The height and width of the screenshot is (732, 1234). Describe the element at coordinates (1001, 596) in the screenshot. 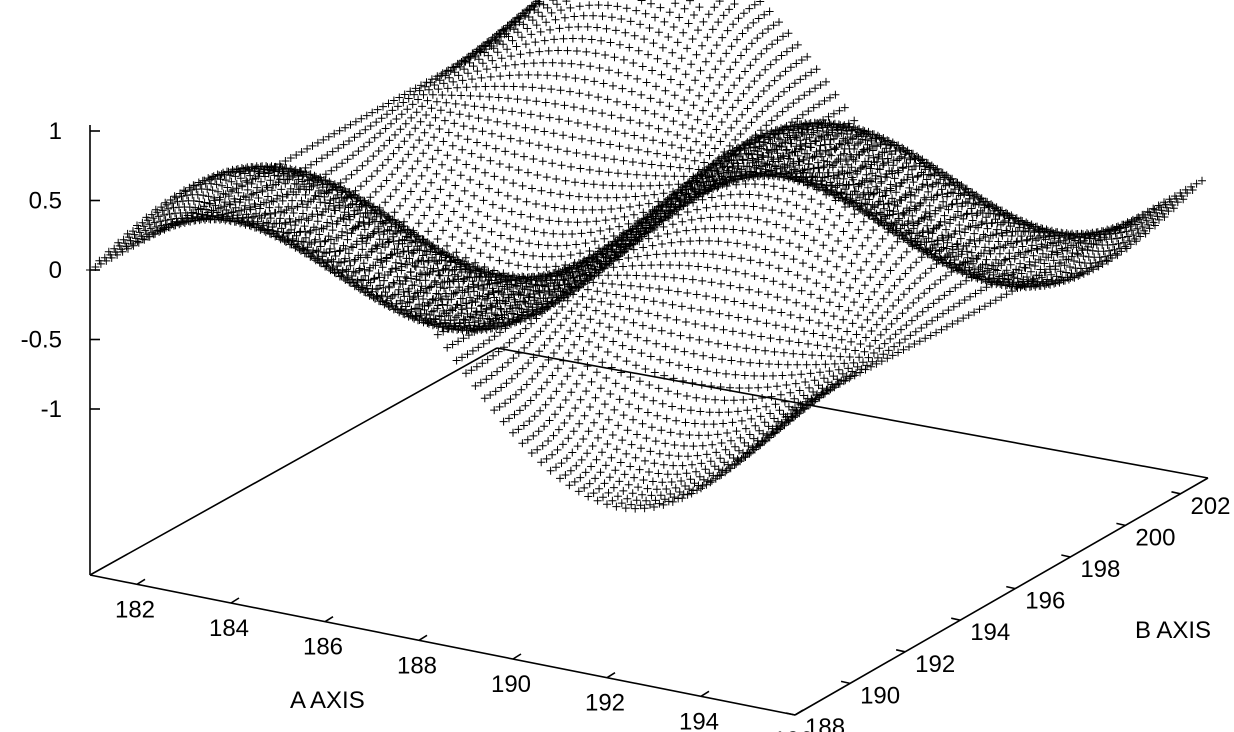

I see `b-axis-line` at that location.